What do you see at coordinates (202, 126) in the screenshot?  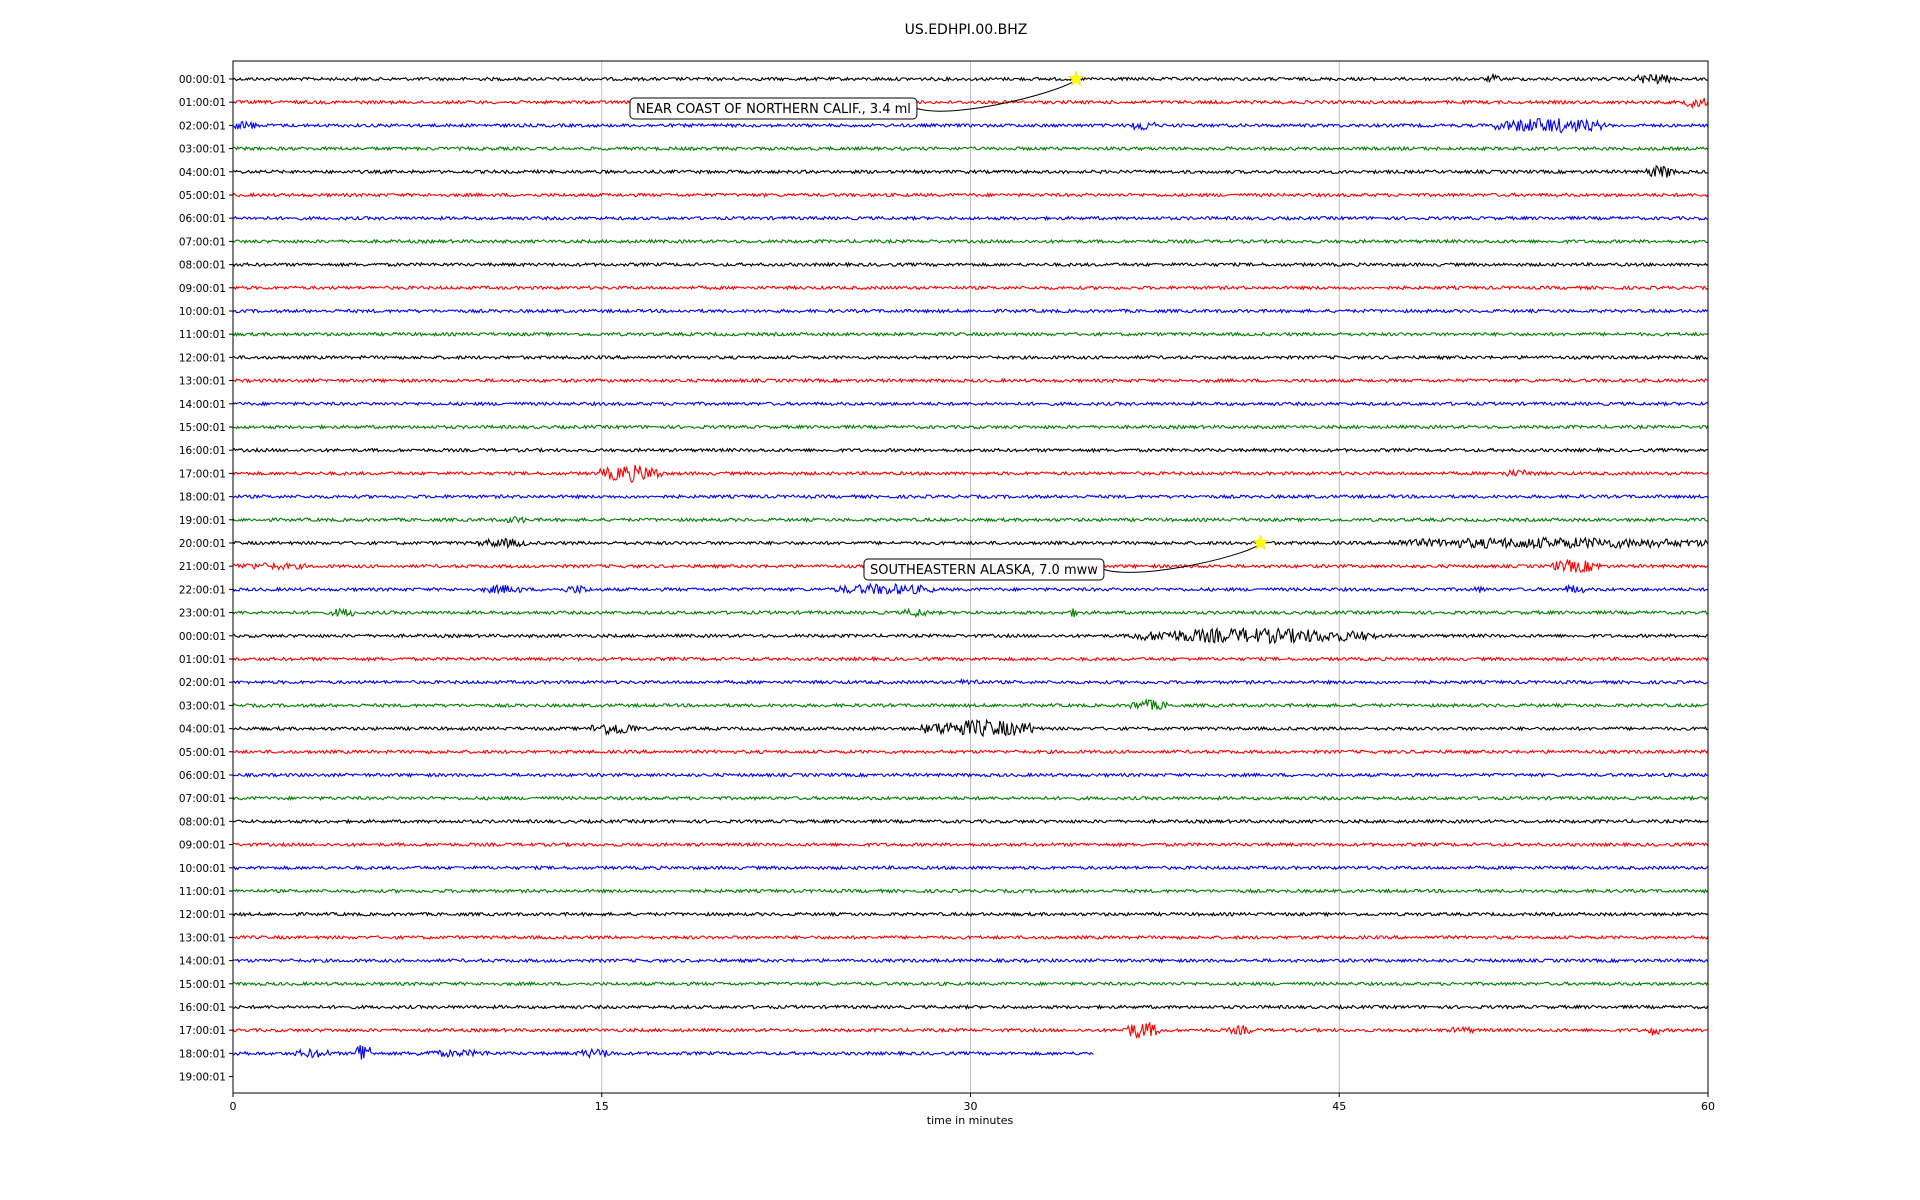 I see `y-tick-label-2: 02:00:01` at bounding box center [202, 126].